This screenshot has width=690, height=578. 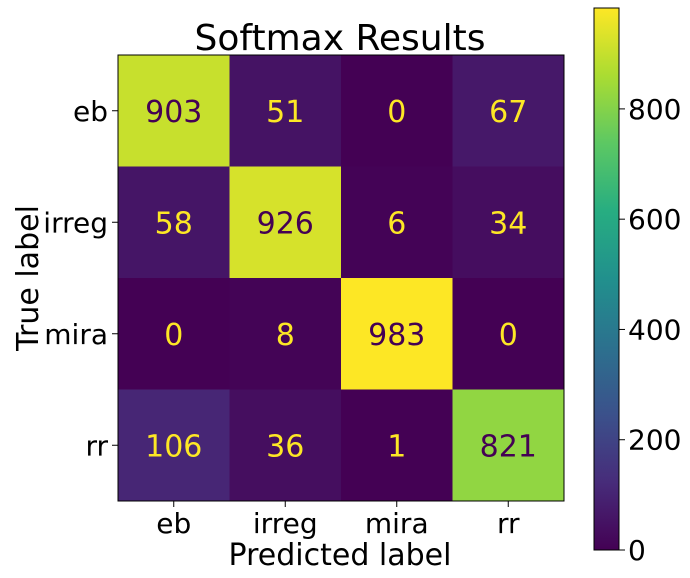 What do you see at coordinates (173, 523) in the screenshot?
I see `x-tick-label: eb` at bounding box center [173, 523].